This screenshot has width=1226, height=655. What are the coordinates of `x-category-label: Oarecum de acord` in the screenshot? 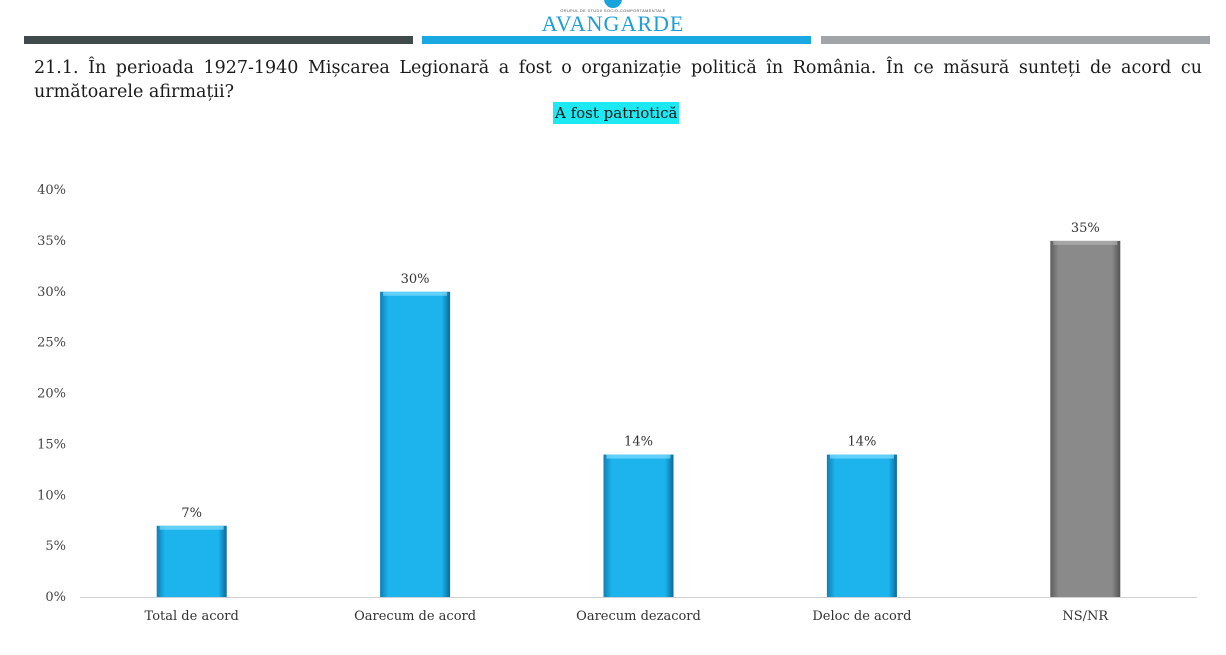 It's located at (415, 616).